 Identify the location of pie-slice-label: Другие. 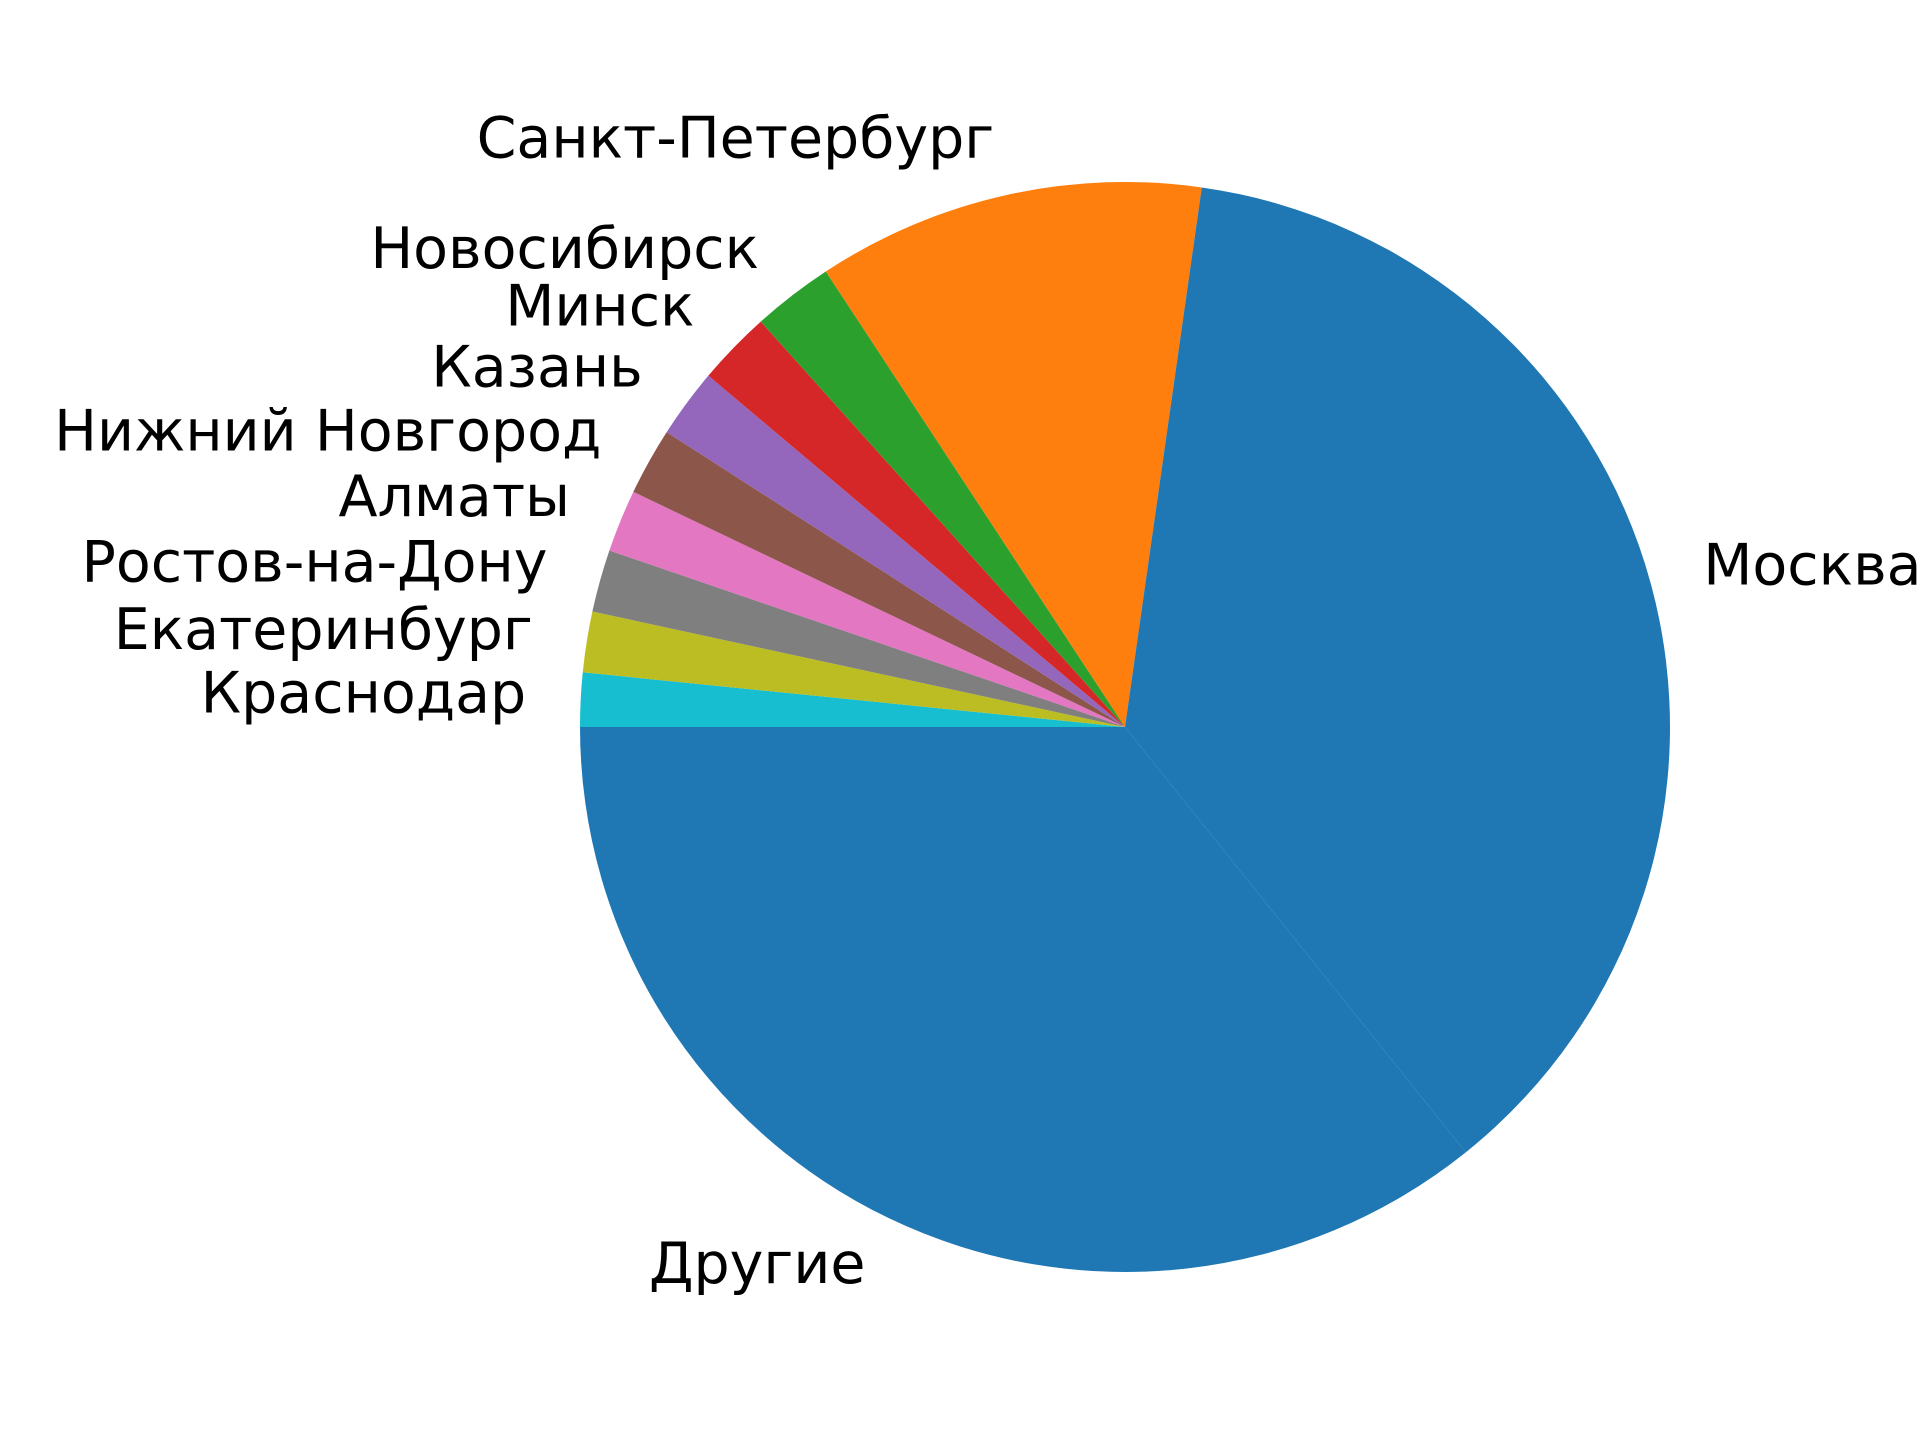
(757, 1264).